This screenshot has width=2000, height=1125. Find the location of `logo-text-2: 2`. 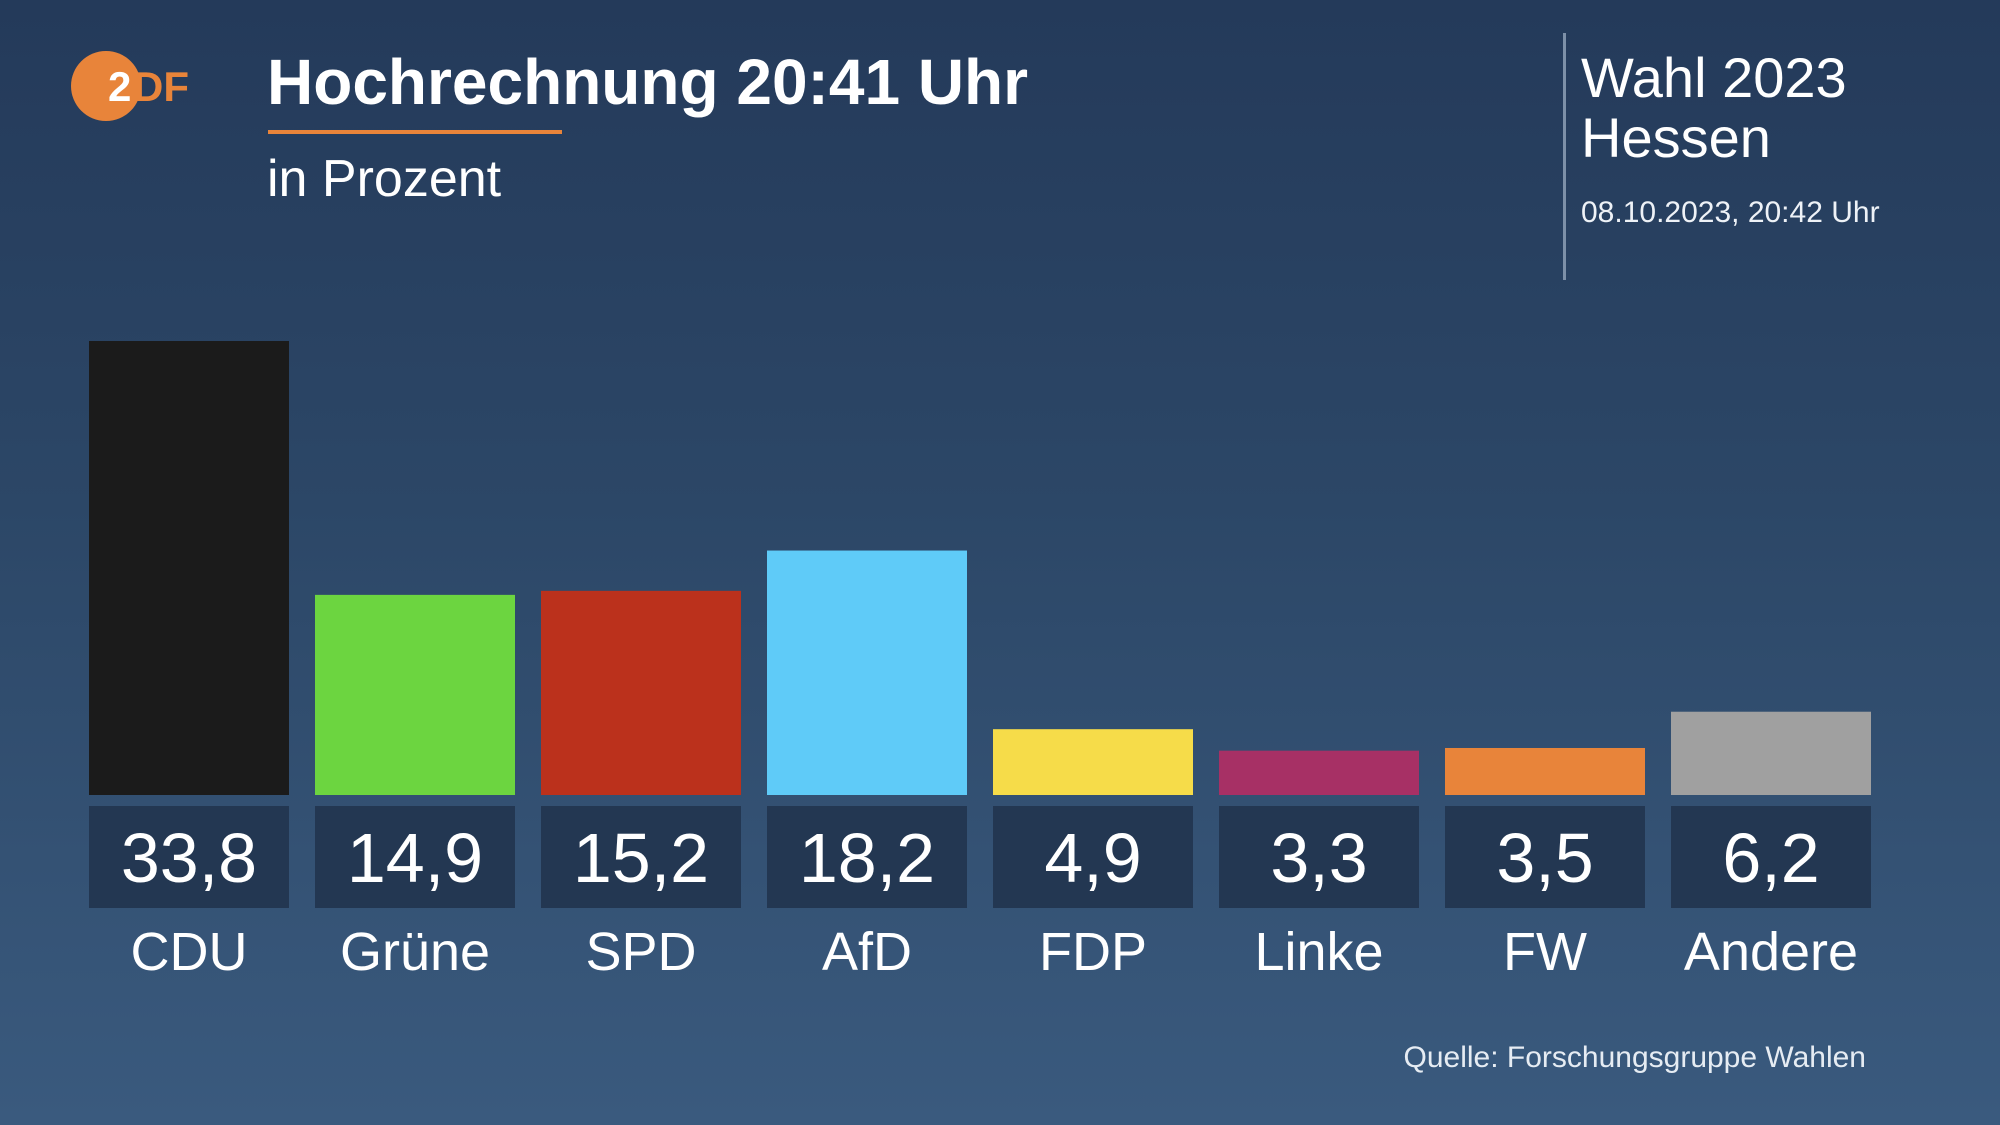

logo-text-2: 2 is located at coordinates (119, 86).